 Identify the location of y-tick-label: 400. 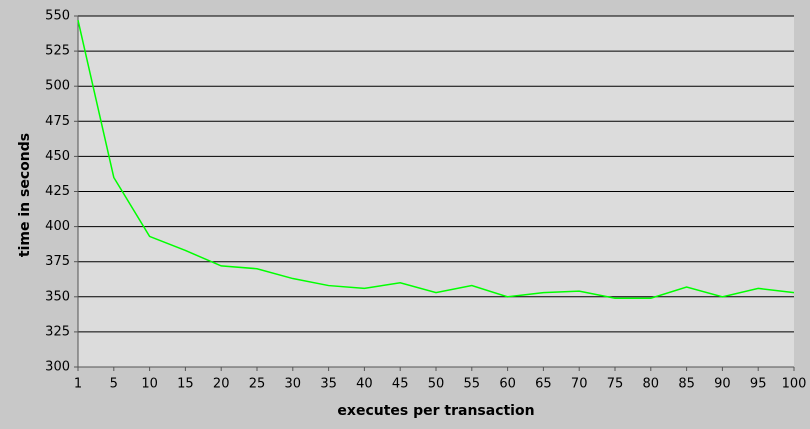
(57, 226).